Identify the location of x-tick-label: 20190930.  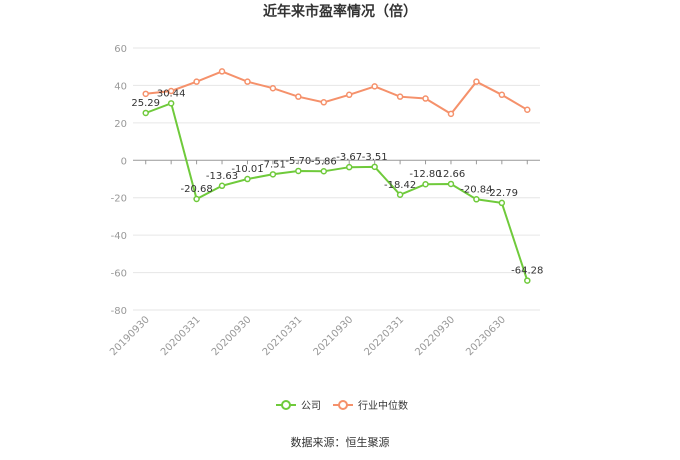
(130, 336).